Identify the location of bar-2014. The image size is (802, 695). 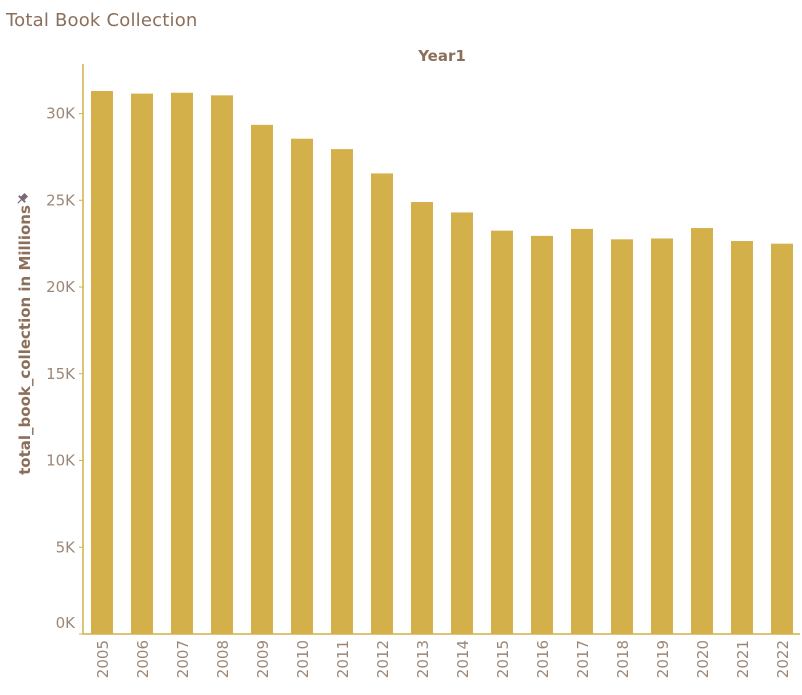
(462, 423).